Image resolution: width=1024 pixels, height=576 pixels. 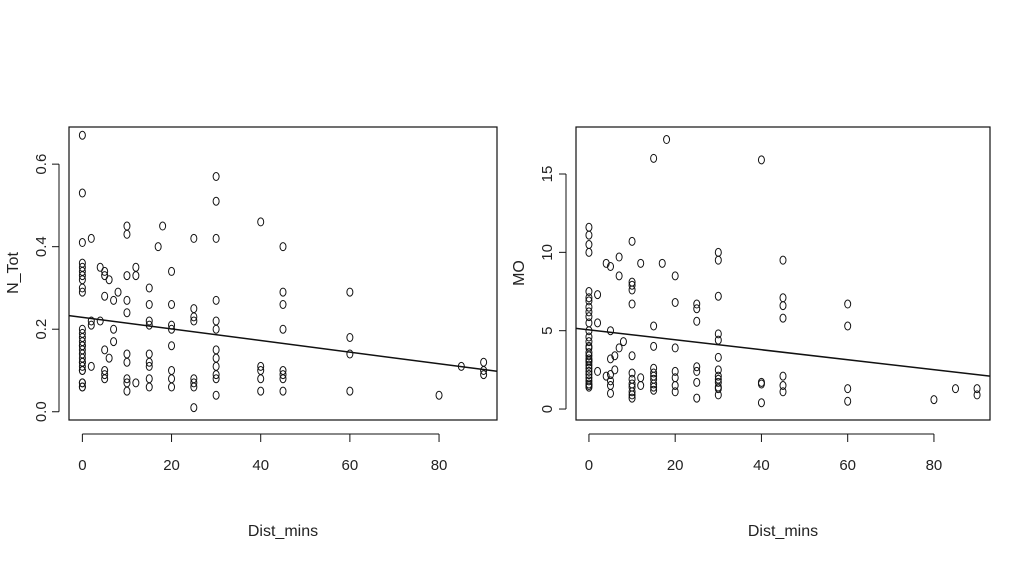 I want to click on x-tick-label: 80, so click(x=934, y=465).